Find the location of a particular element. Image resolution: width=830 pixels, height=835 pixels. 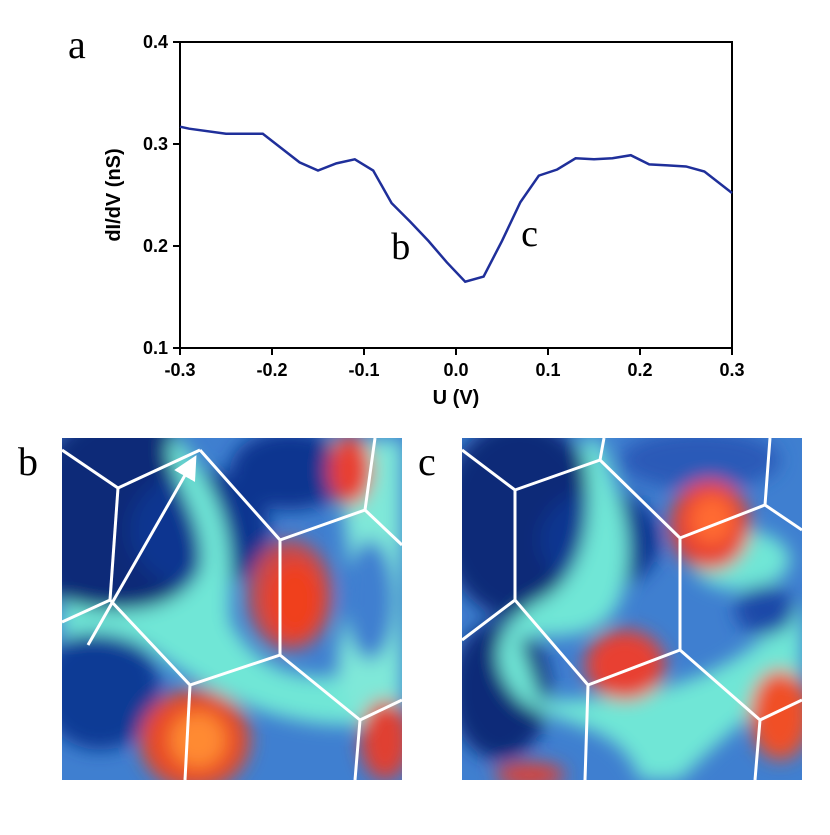

x-tick-label: -0.2 is located at coordinates (271, 370).